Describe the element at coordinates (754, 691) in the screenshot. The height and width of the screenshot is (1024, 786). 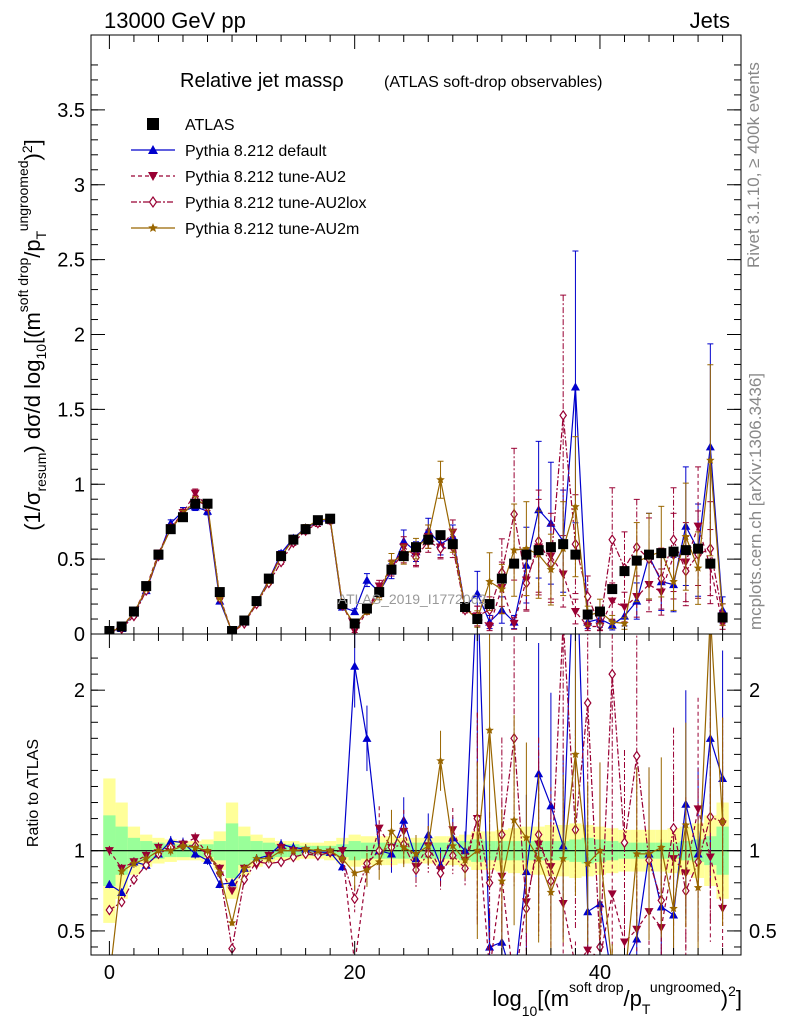
I see `ratio-tick-label-right: 2` at that location.